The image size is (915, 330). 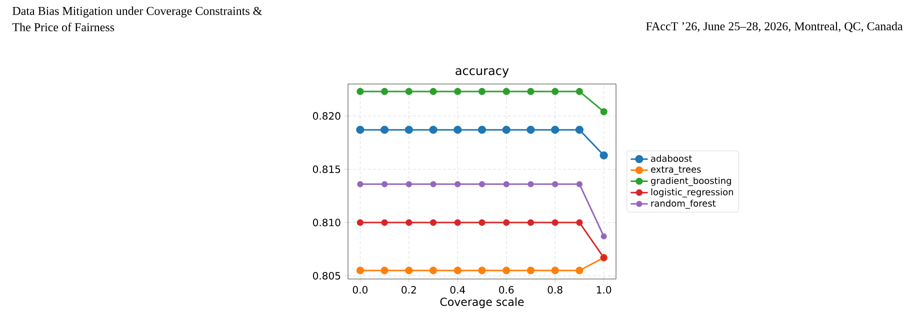 I want to click on y-tick-label: 0.805, so click(x=326, y=276).